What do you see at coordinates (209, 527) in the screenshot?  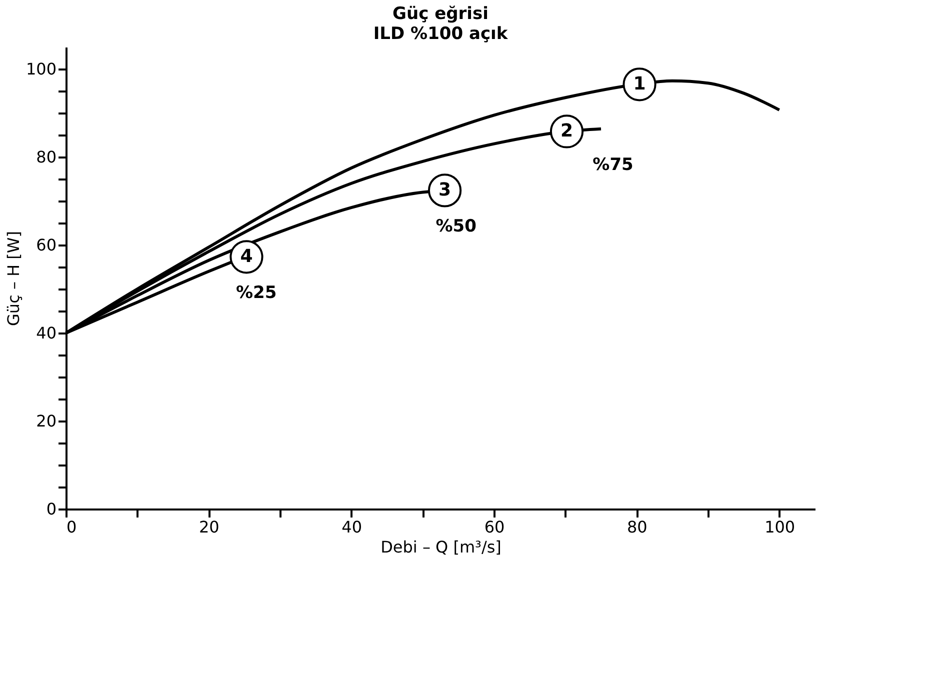 I see `x-tick-label: 20` at bounding box center [209, 527].